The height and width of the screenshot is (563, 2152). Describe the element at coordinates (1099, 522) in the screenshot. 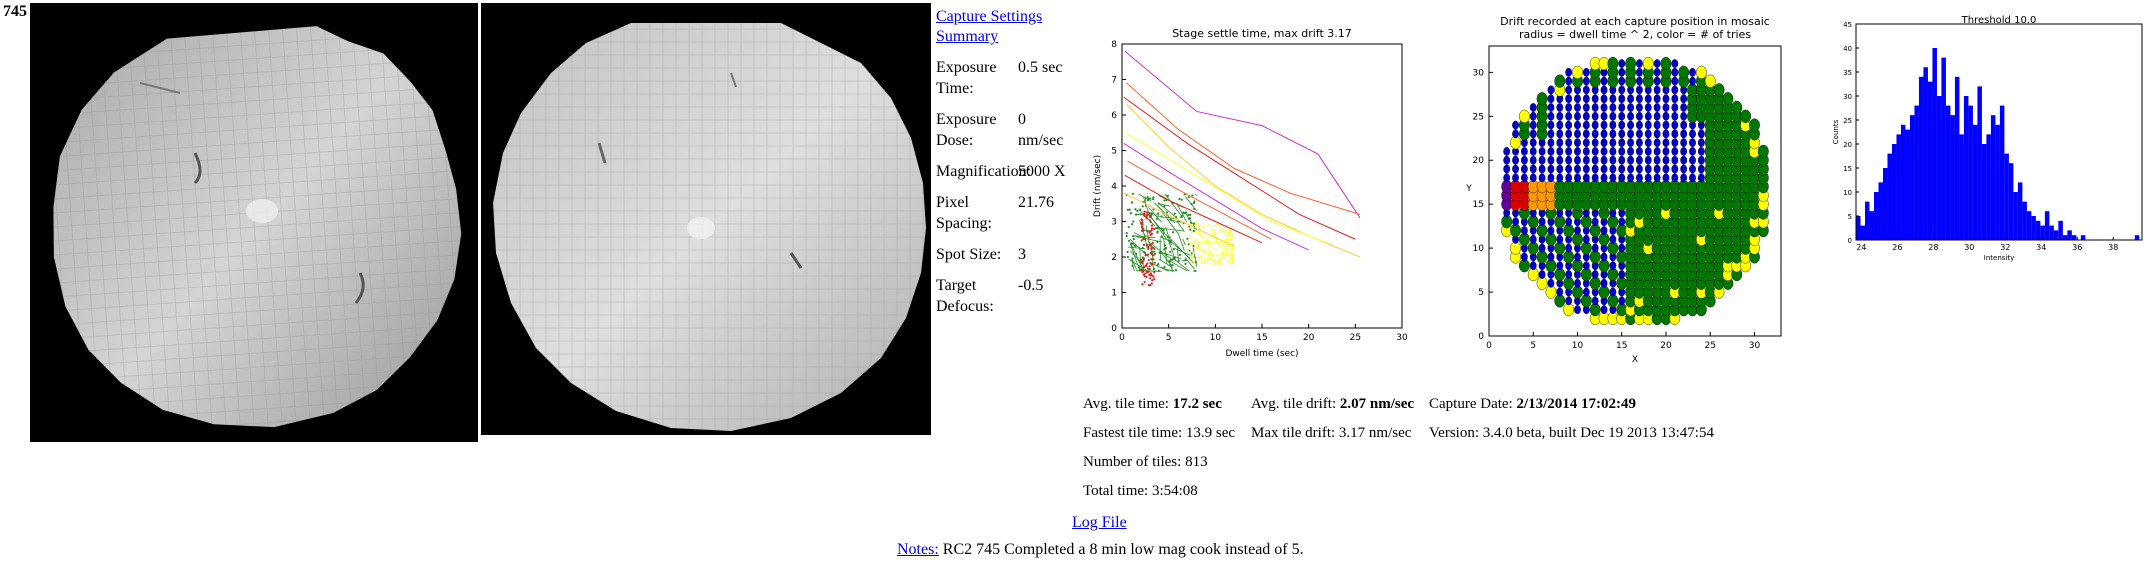

I see `log-file-link: Log File` at that location.